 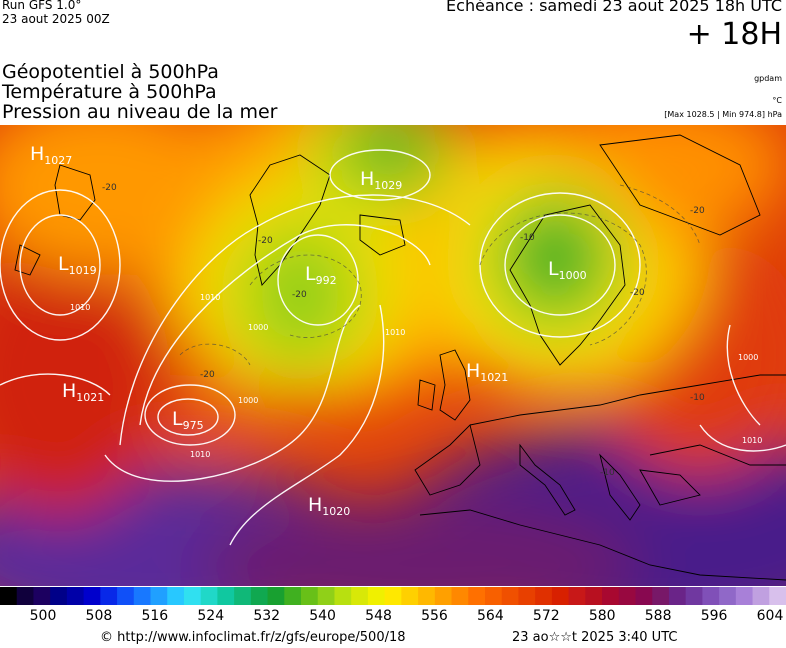 I want to click on pressure-system-low: L975, so click(x=188, y=420).